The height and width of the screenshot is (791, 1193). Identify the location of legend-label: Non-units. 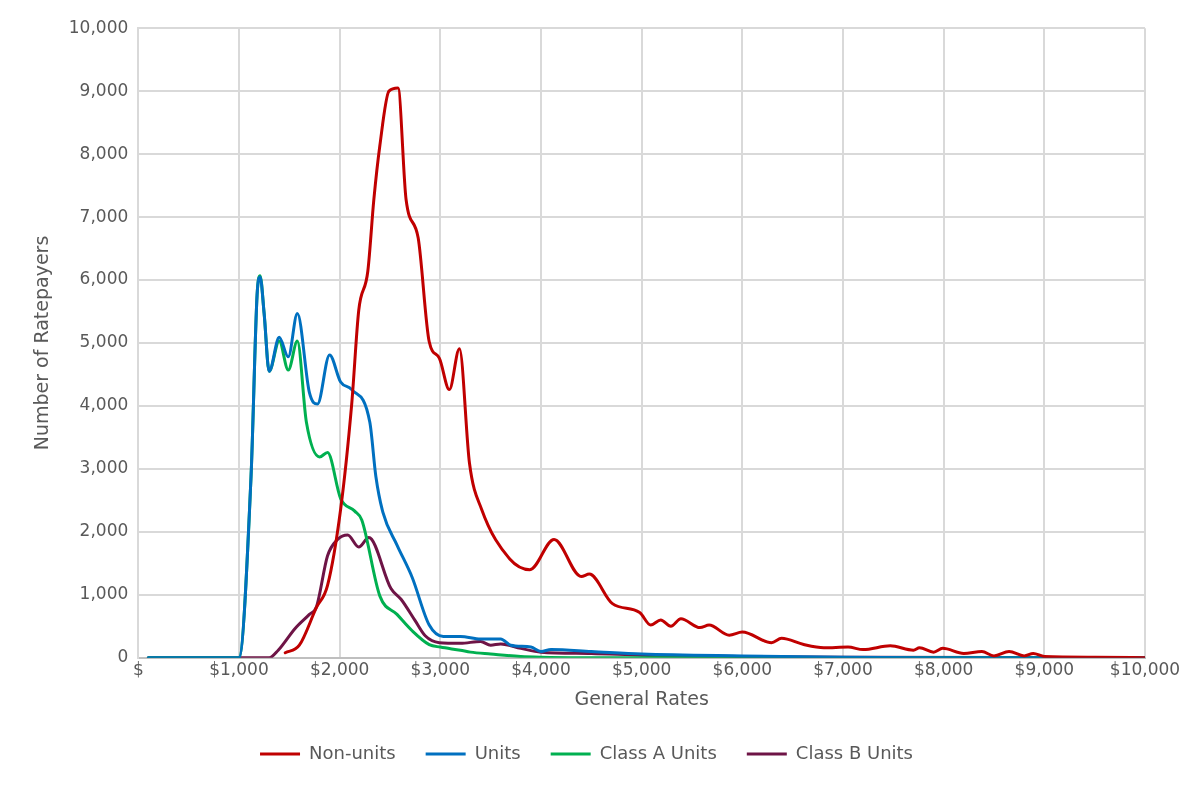
(352, 752).